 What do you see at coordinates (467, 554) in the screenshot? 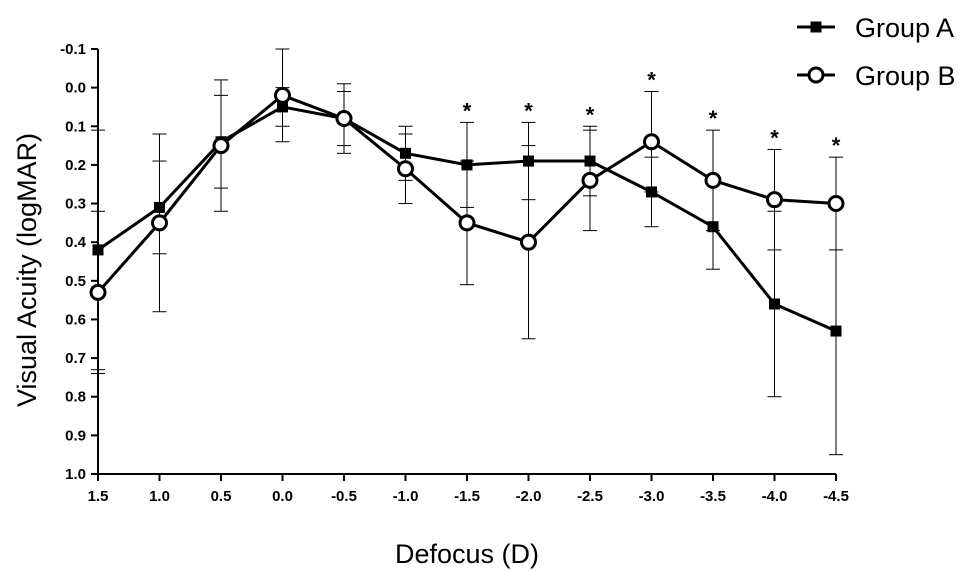
I see `x-axis-title: Defocus (D)` at bounding box center [467, 554].